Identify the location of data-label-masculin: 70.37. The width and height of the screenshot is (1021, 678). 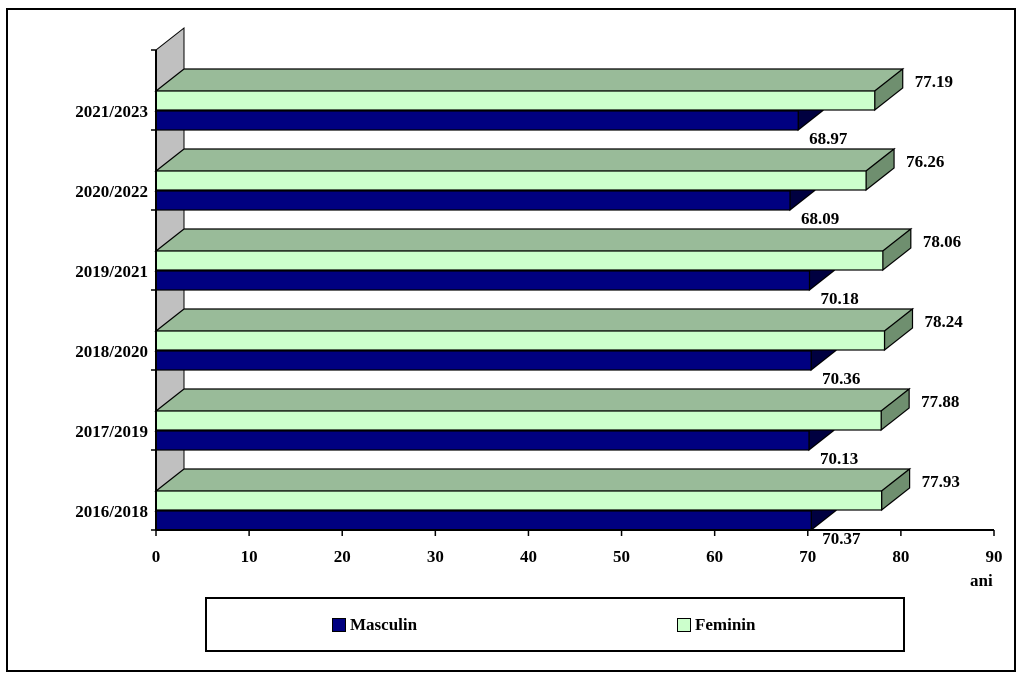
(841, 538).